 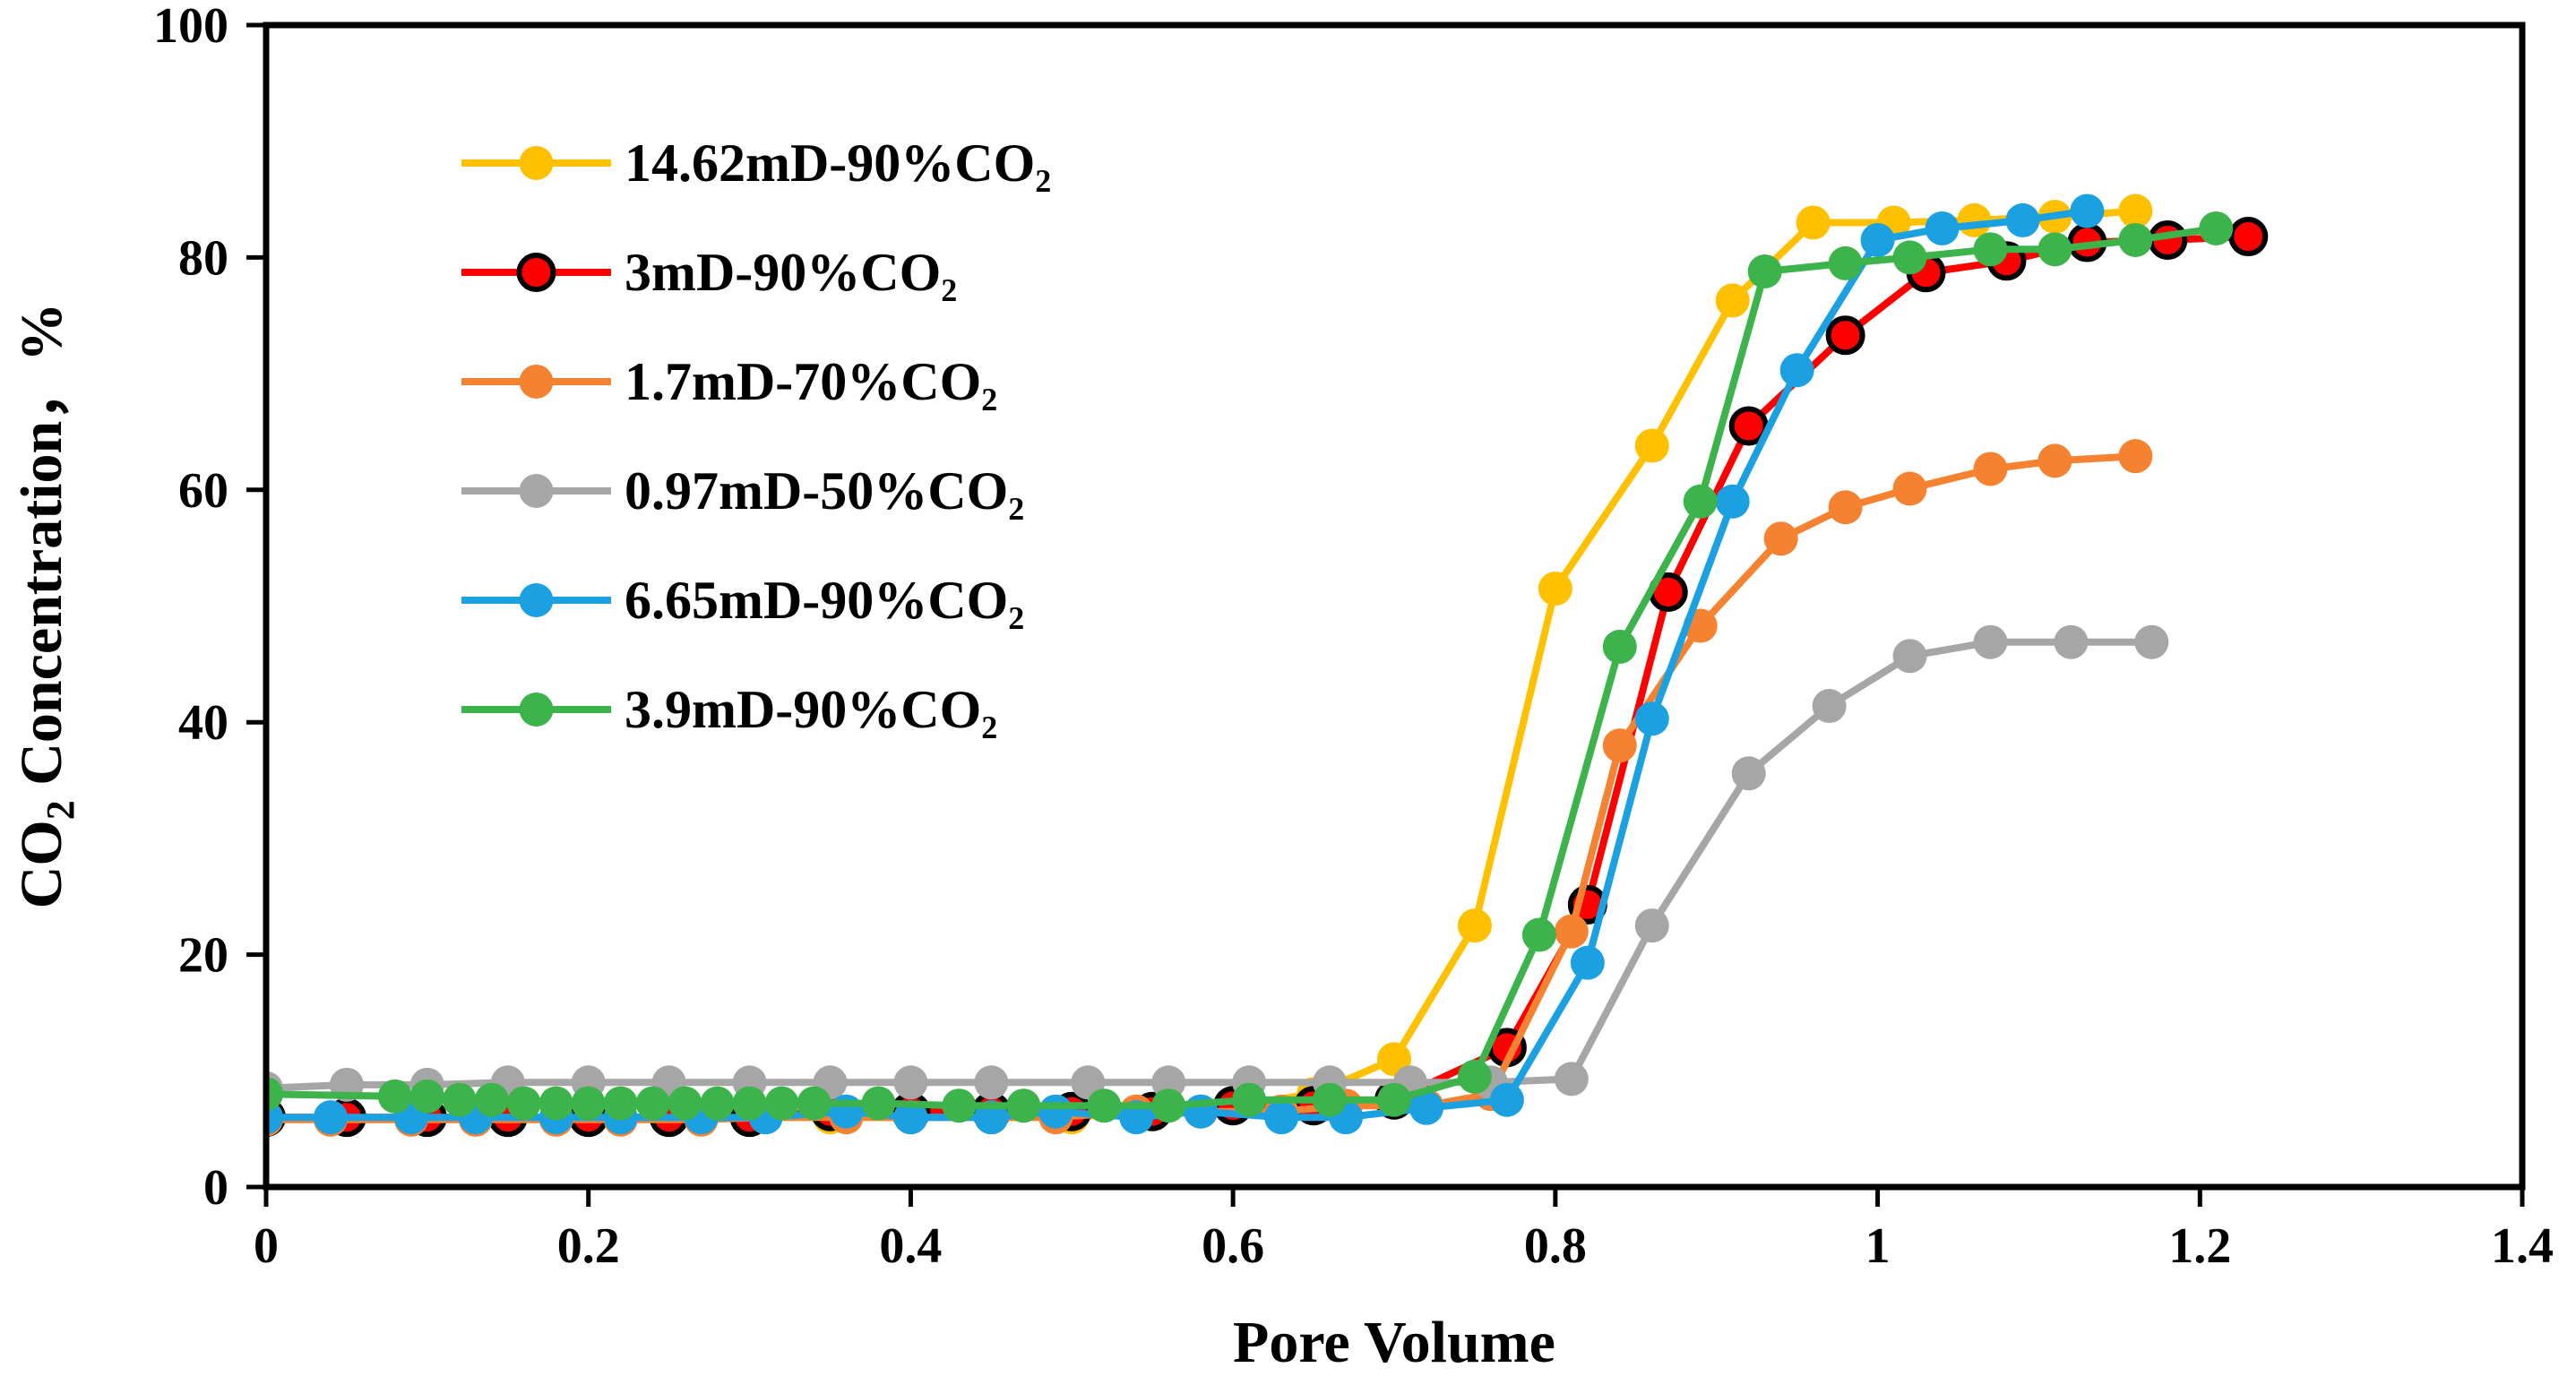 I want to click on x-tick-label: 0.4, so click(x=911, y=1246).